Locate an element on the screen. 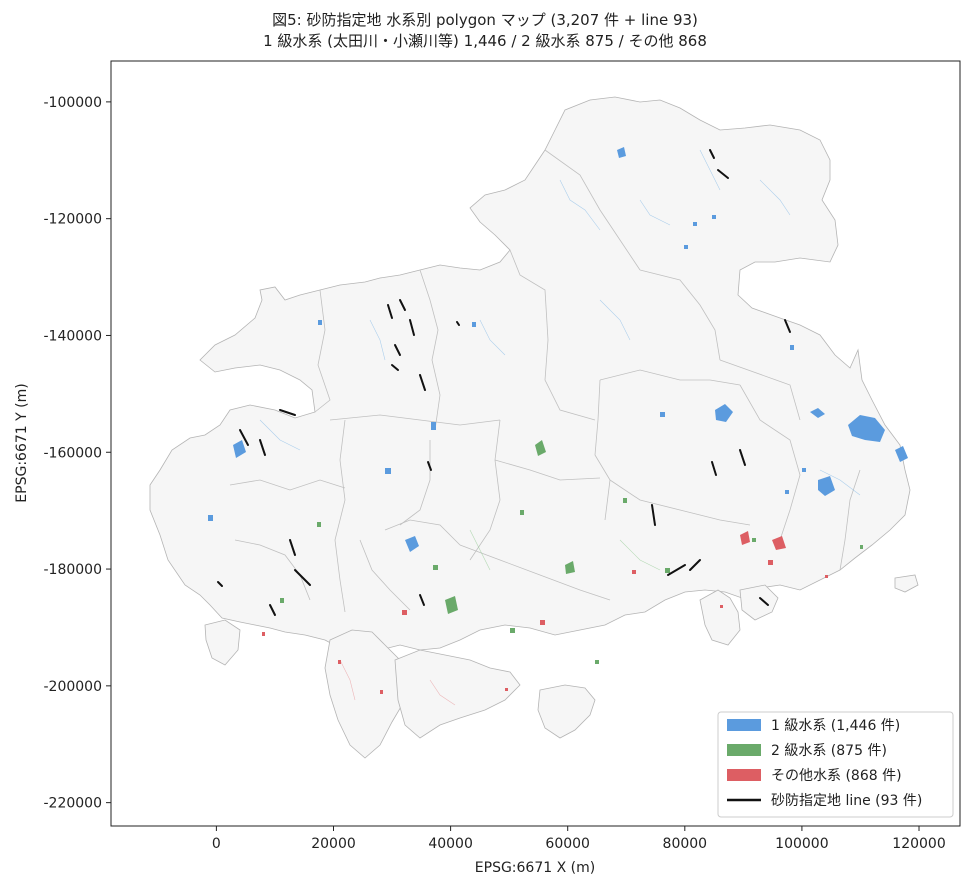  legend-box is located at coordinates (835, 764).